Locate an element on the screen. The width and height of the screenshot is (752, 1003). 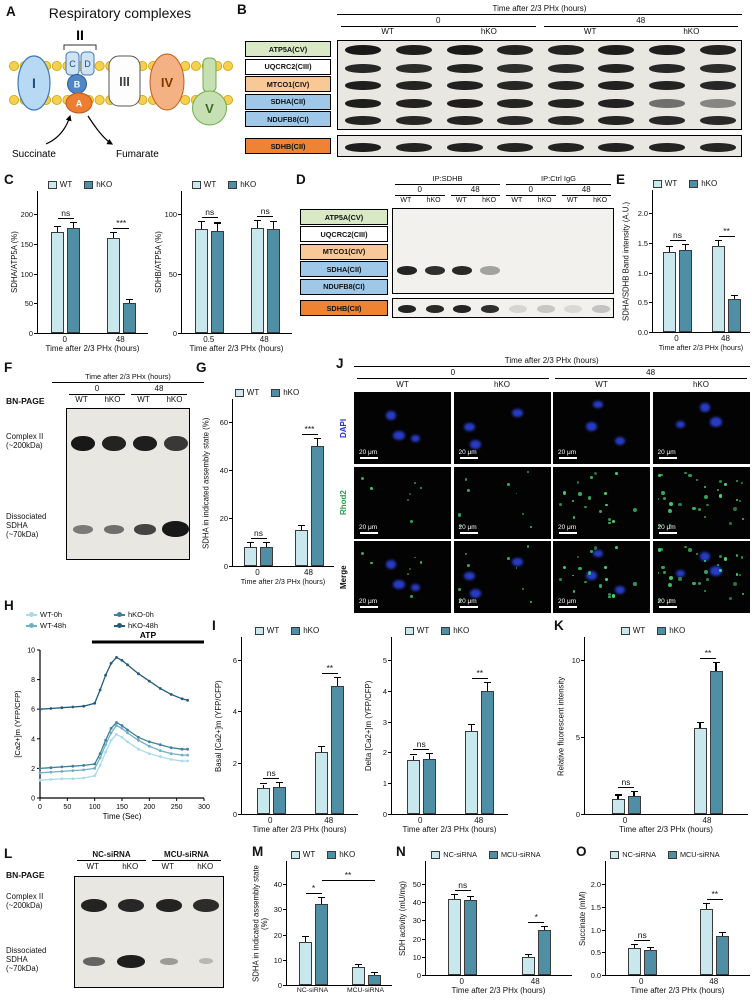
plot-area: ns *** is located at coordinates (92, 262).